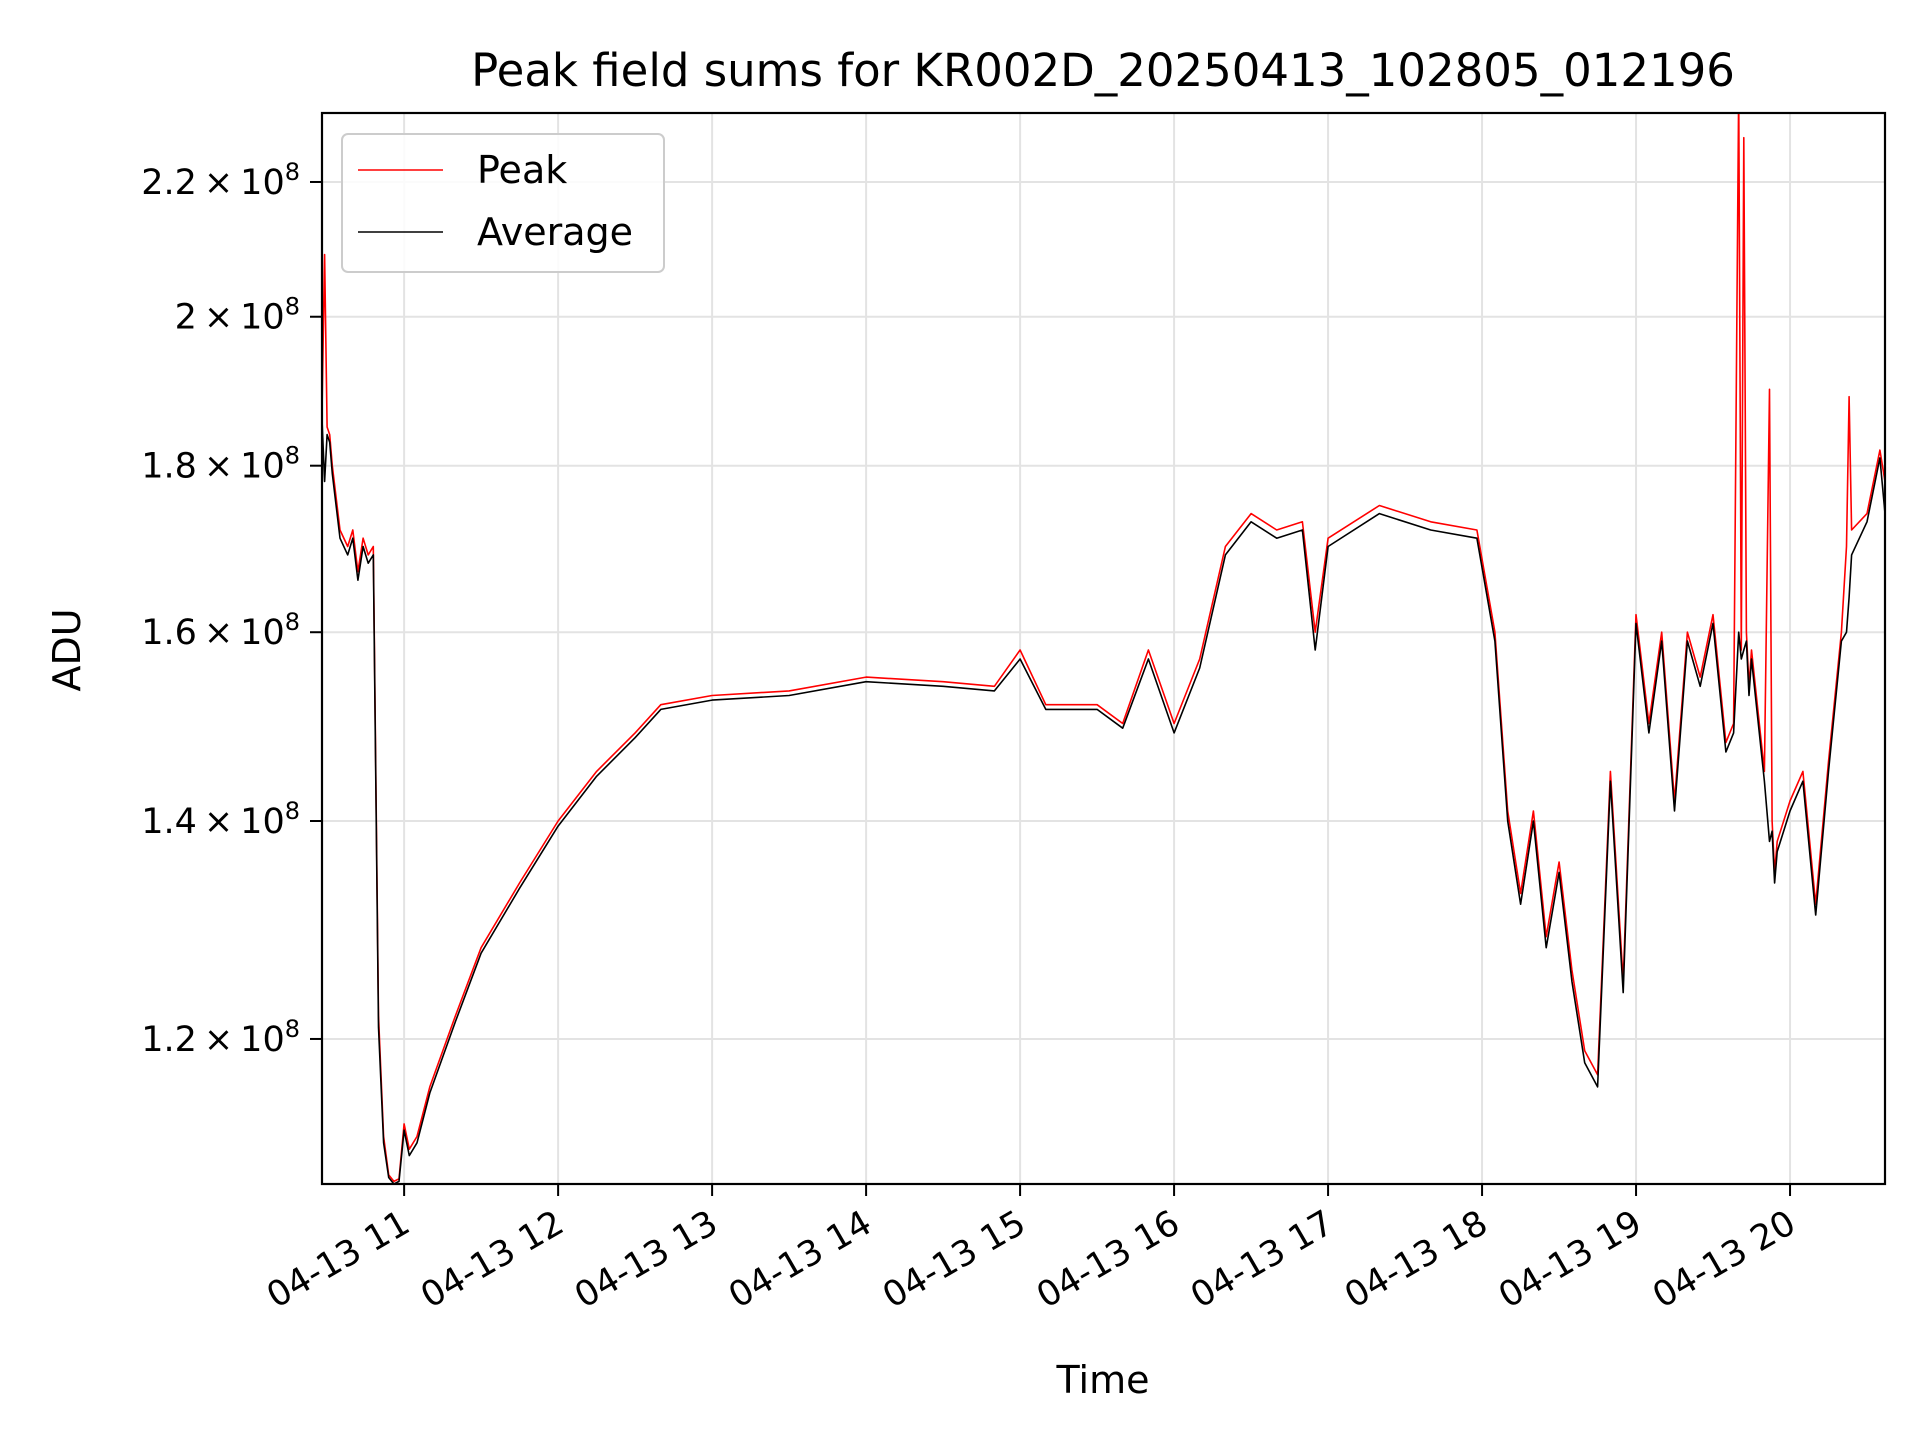  What do you see at coordinates (220, 1037) in the screenshot?
I see `y-tick-label: 1.2 × 108` at bounding box center [220, 1037].